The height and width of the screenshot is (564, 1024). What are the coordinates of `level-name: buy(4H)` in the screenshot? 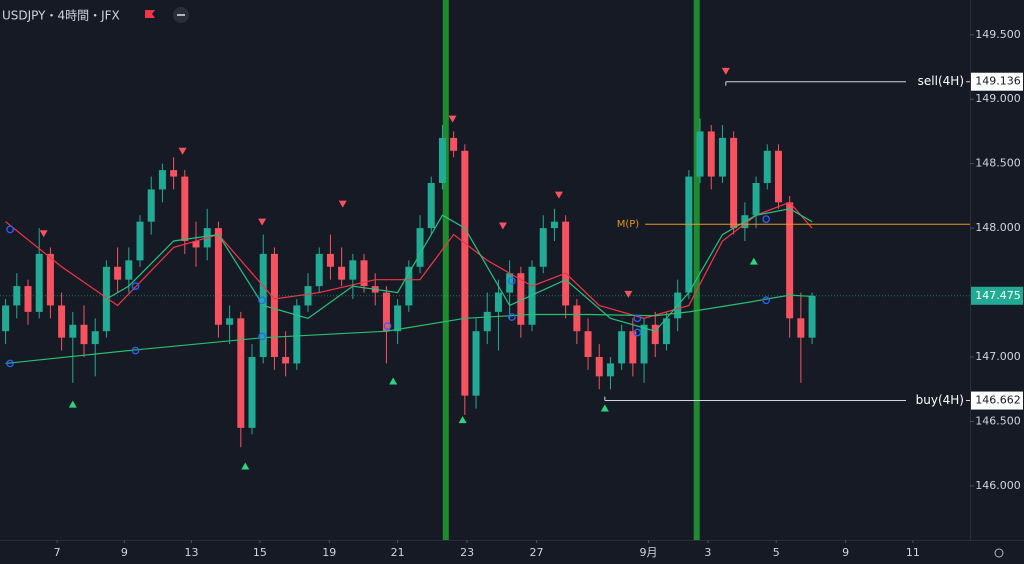 It's located at (940, 400).